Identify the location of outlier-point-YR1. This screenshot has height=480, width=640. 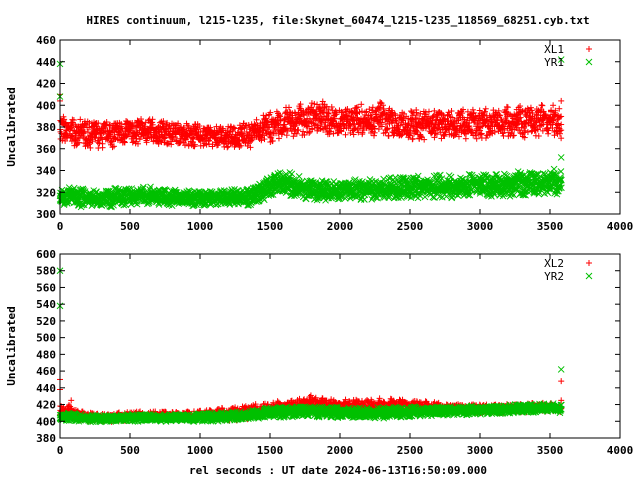
(561, 157).